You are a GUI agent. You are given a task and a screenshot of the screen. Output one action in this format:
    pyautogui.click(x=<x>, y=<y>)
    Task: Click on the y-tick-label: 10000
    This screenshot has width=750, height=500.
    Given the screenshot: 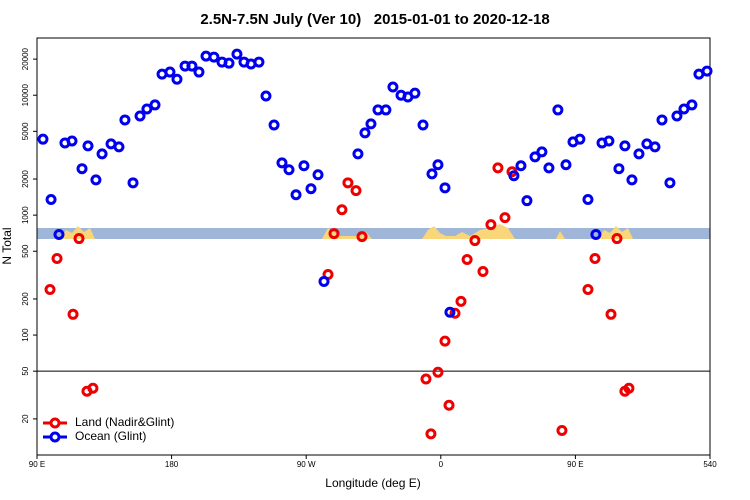 What is the action you would take?
    pyautogui.click(x=25, y=95)
    